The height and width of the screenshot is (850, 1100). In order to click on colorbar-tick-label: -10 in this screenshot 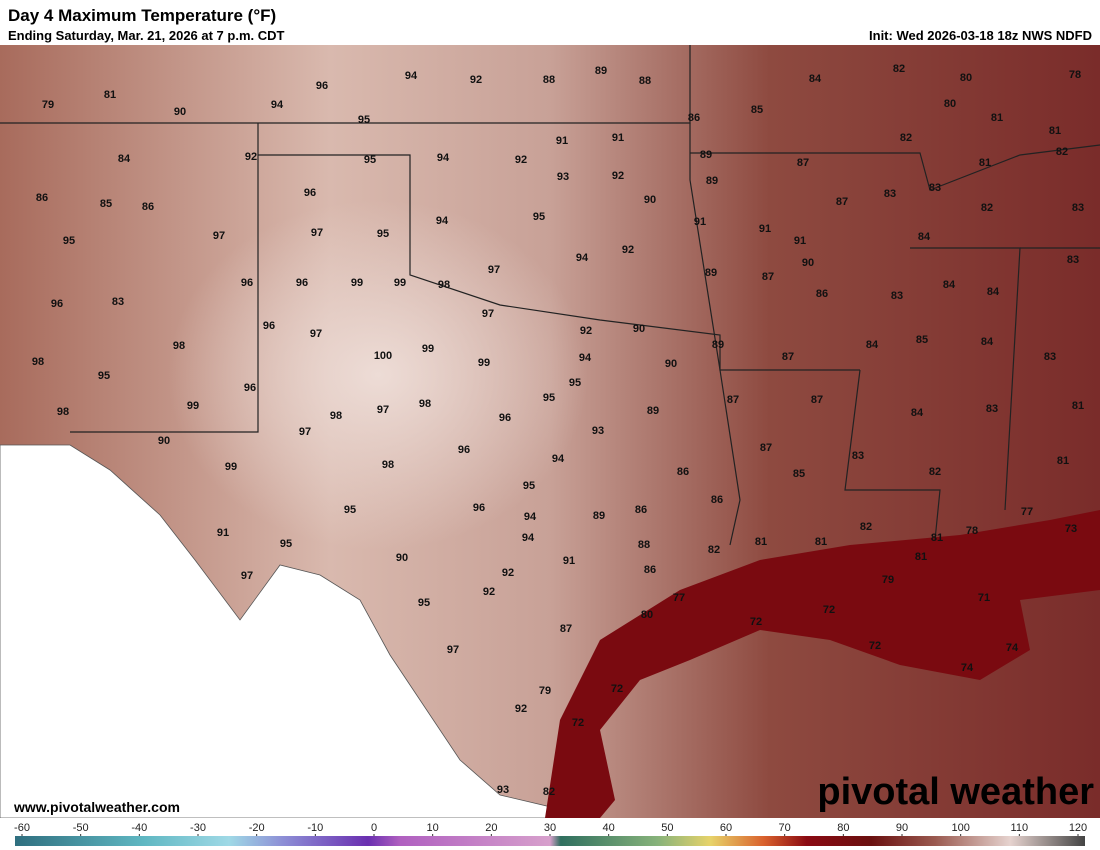, I will do `click(315, 828)`.